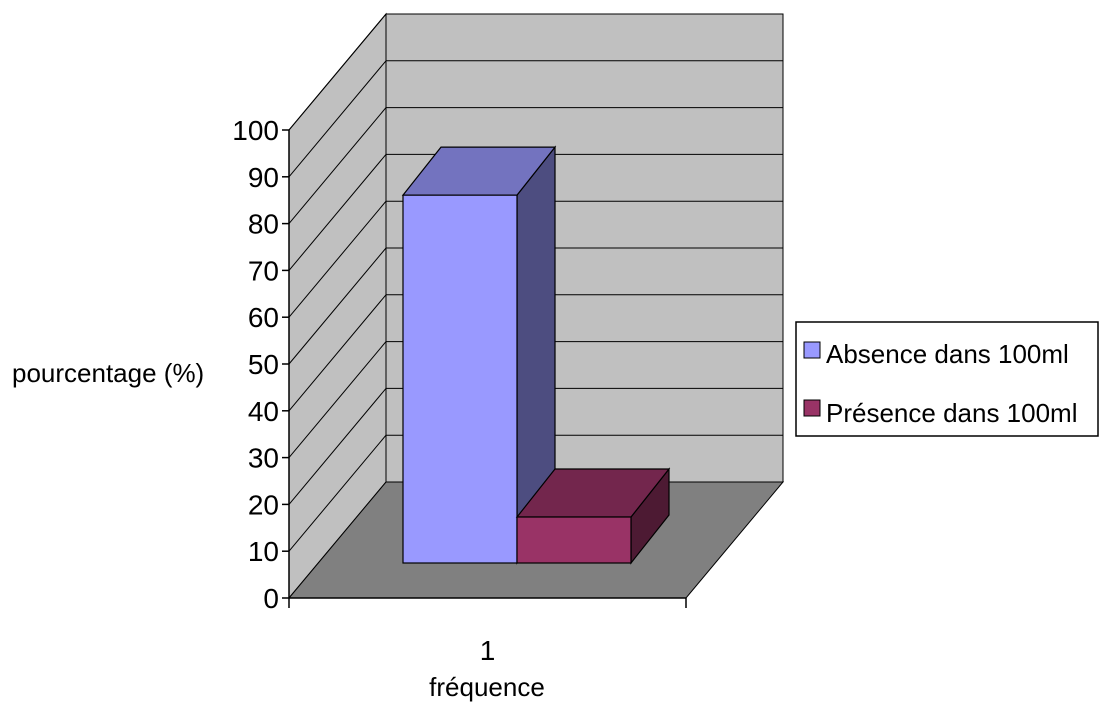  I want to click on bar-presence, so click(593, 516).